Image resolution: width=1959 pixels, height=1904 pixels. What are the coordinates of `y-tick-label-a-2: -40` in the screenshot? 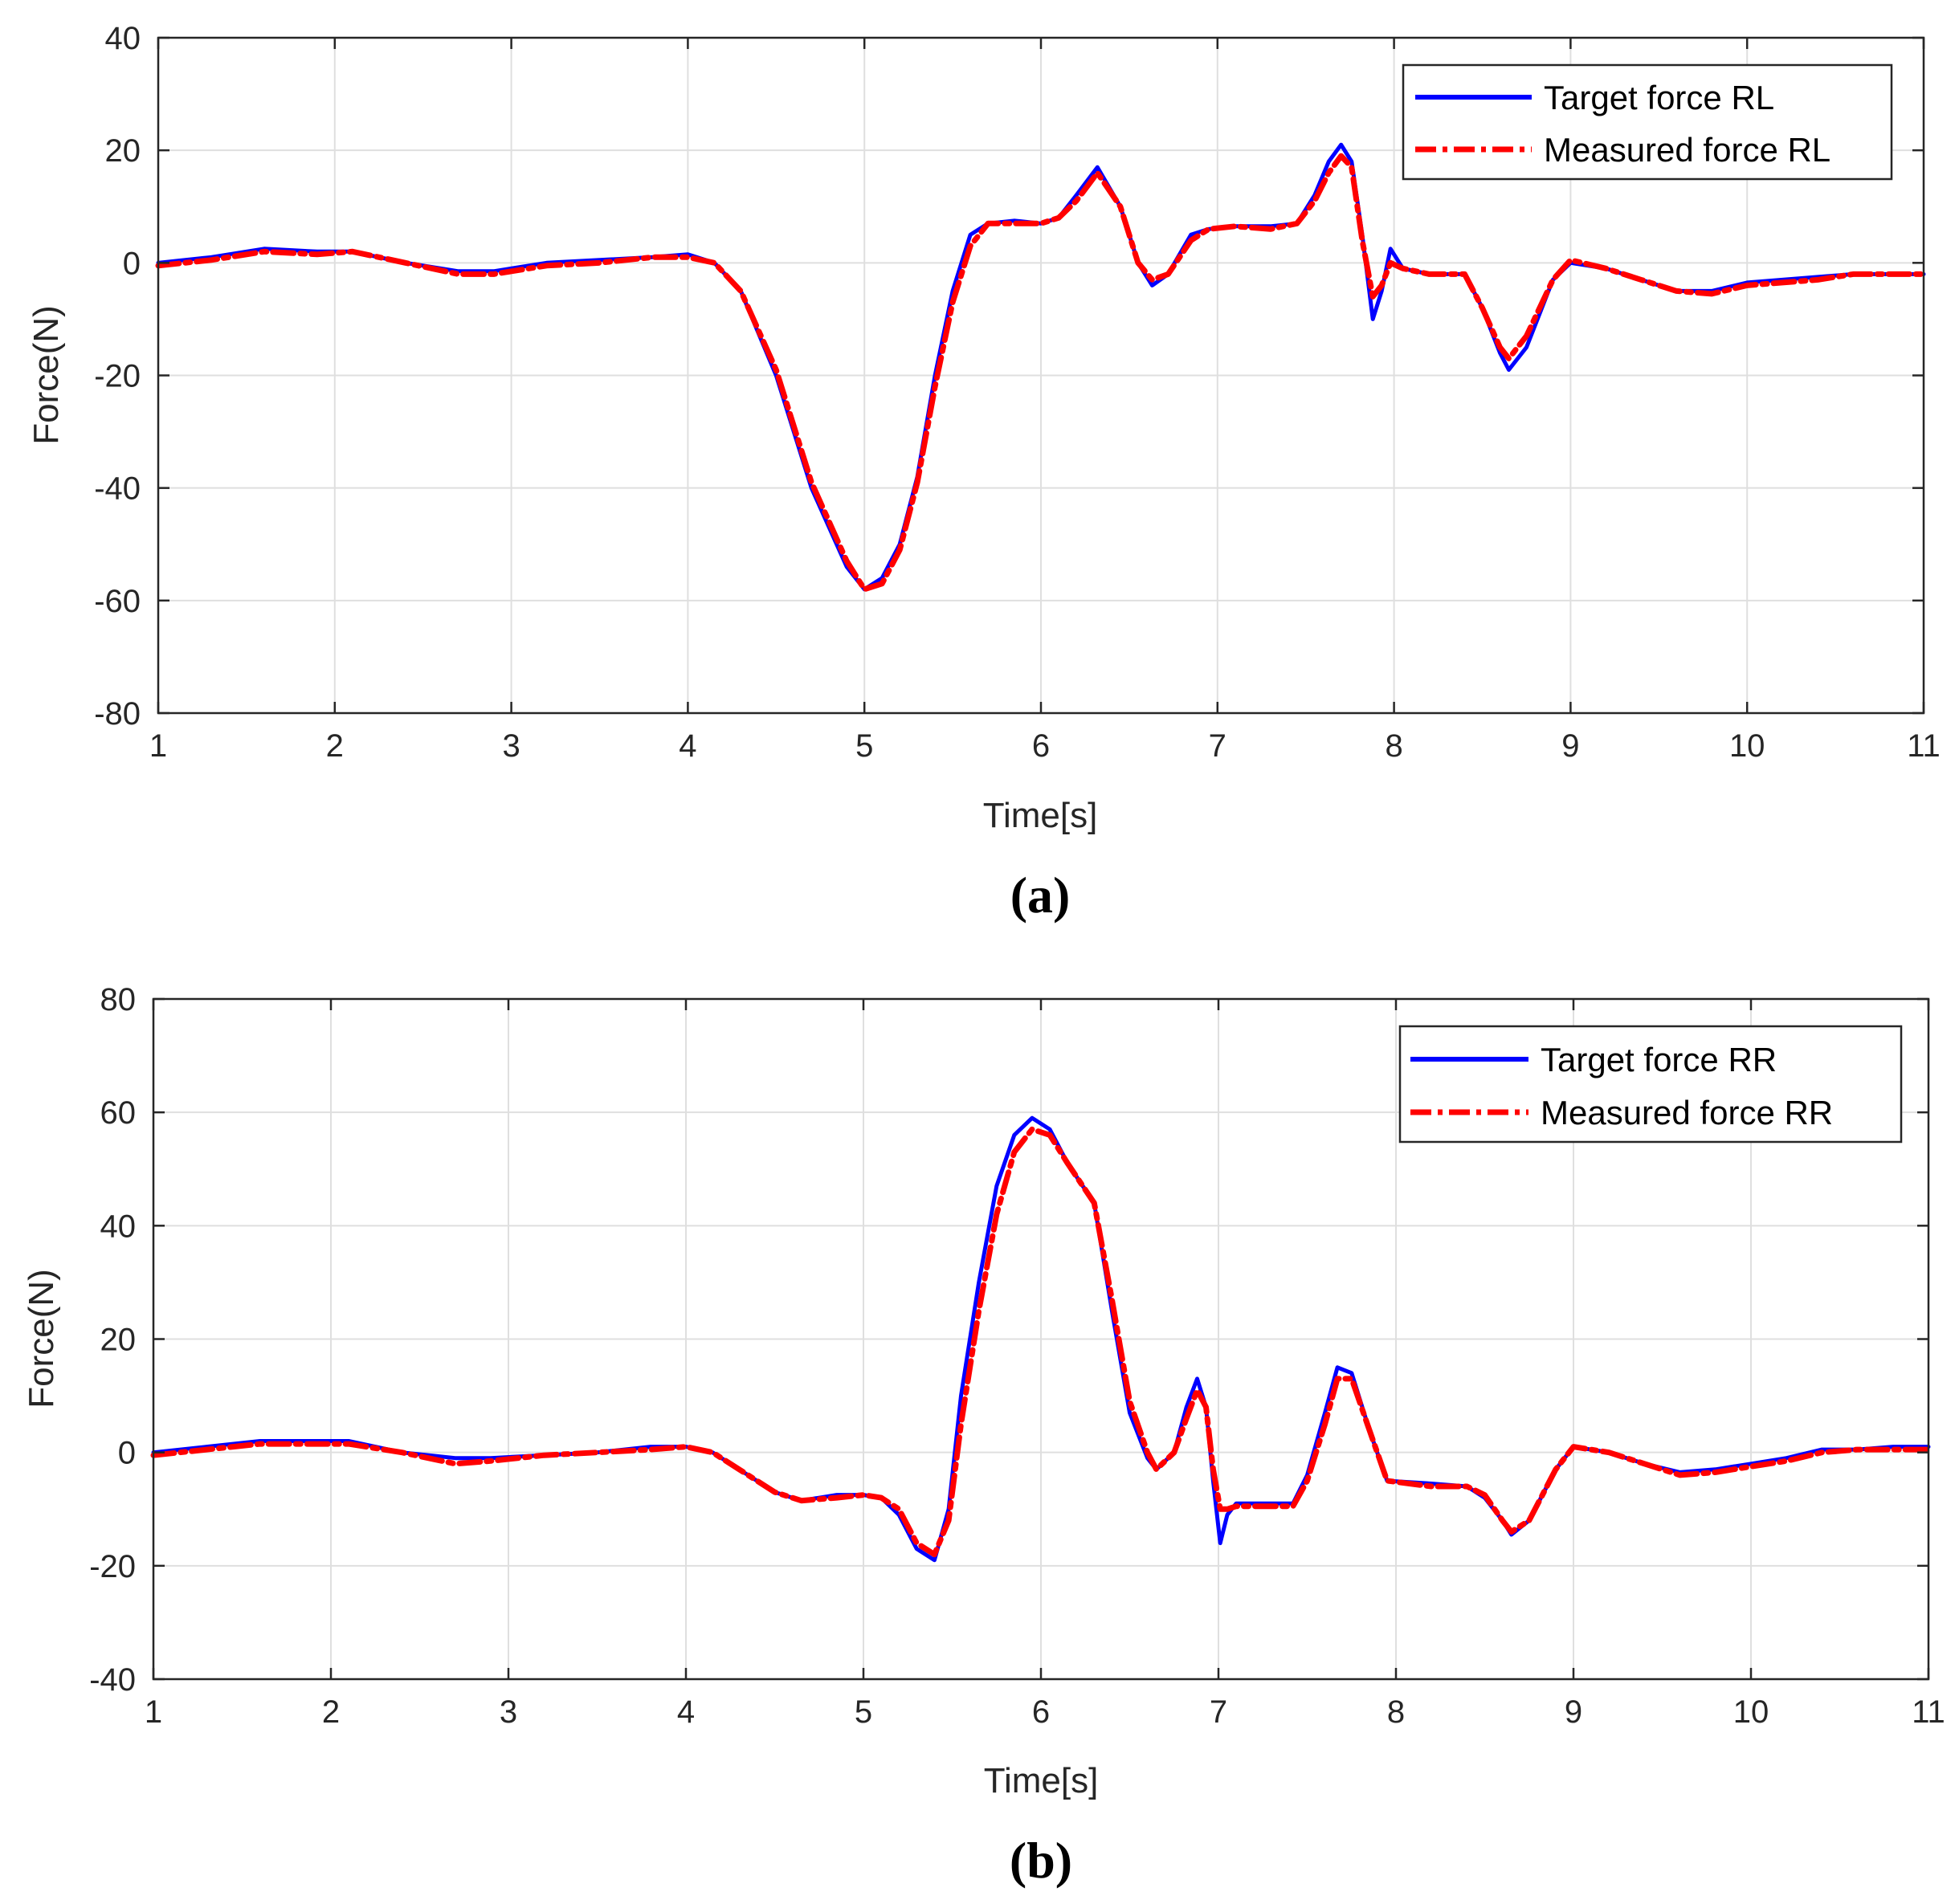 It's located at (117, 489).